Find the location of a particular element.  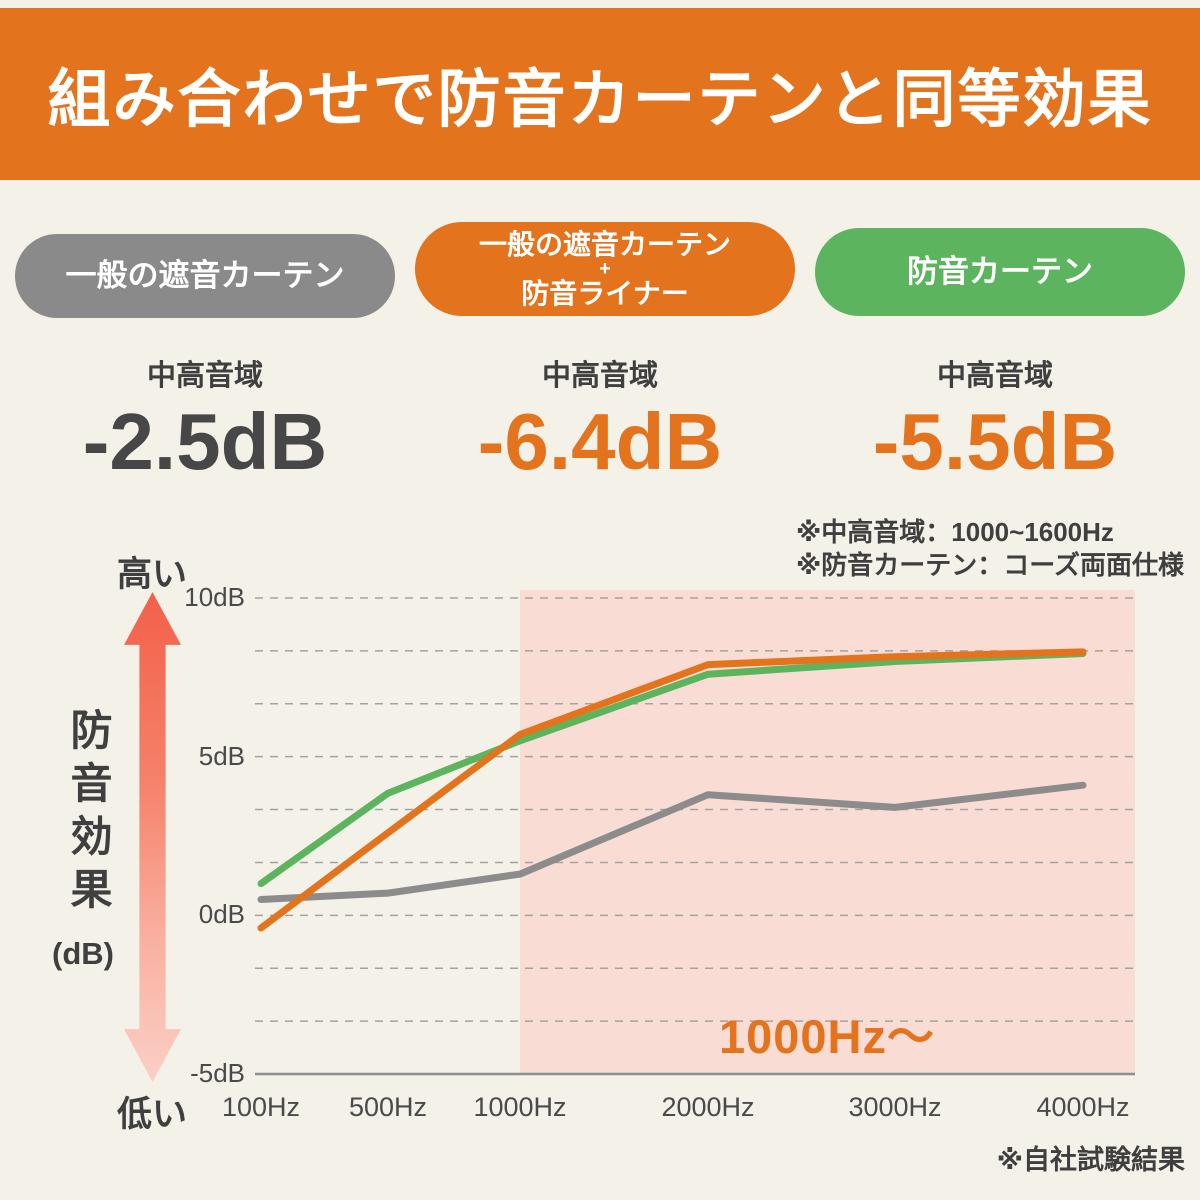

footer-note: ※自社試験結果 is located at coordinates (1090, 1160).